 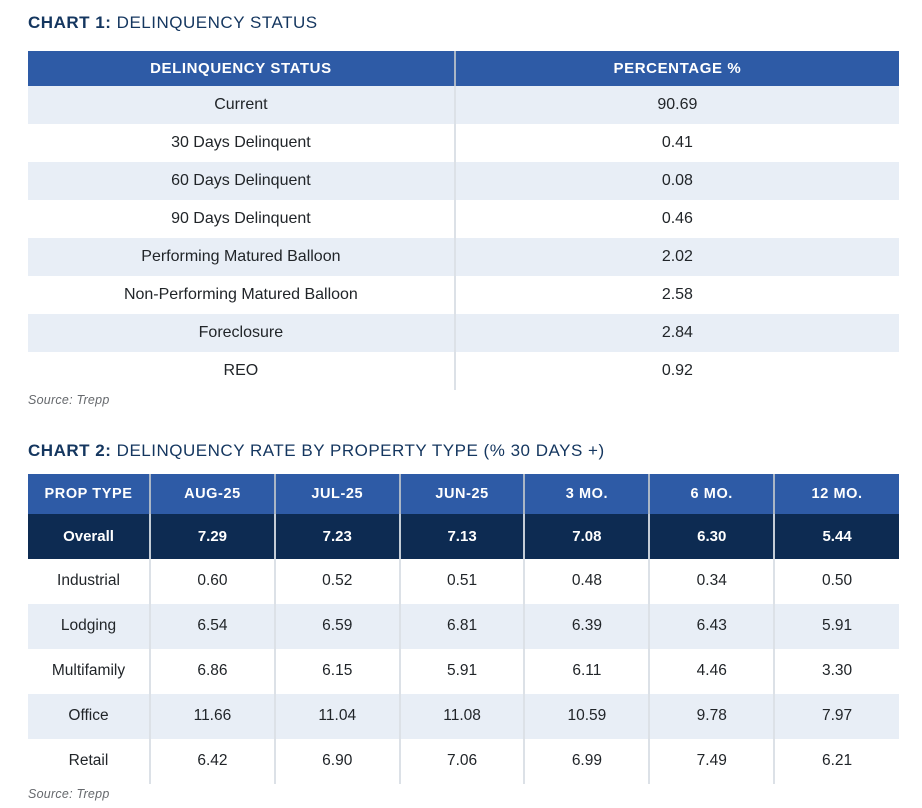 I want to click on value-cell: 3.30, so click(x=836, y=671).